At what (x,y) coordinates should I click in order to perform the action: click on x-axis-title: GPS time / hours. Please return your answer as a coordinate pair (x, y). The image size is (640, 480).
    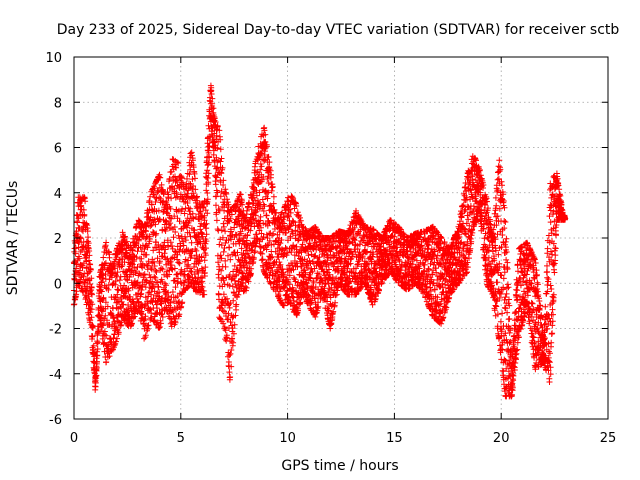
    Looking at the image, I should click on (339, 466).